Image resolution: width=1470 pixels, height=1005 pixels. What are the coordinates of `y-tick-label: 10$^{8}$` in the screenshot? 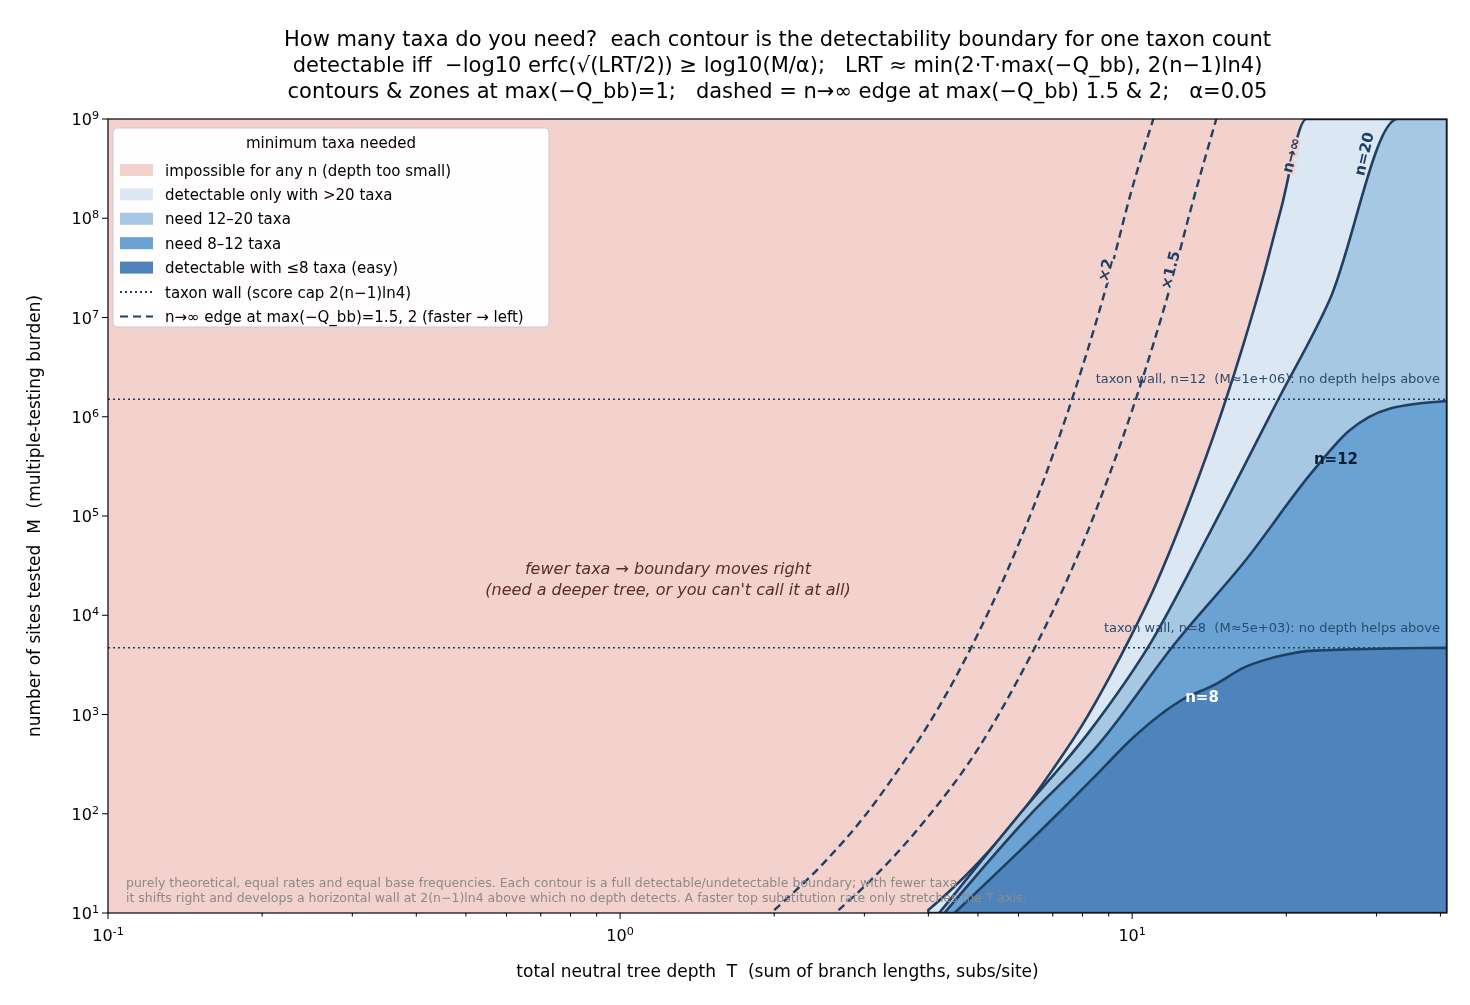 It's located at (85, 218).